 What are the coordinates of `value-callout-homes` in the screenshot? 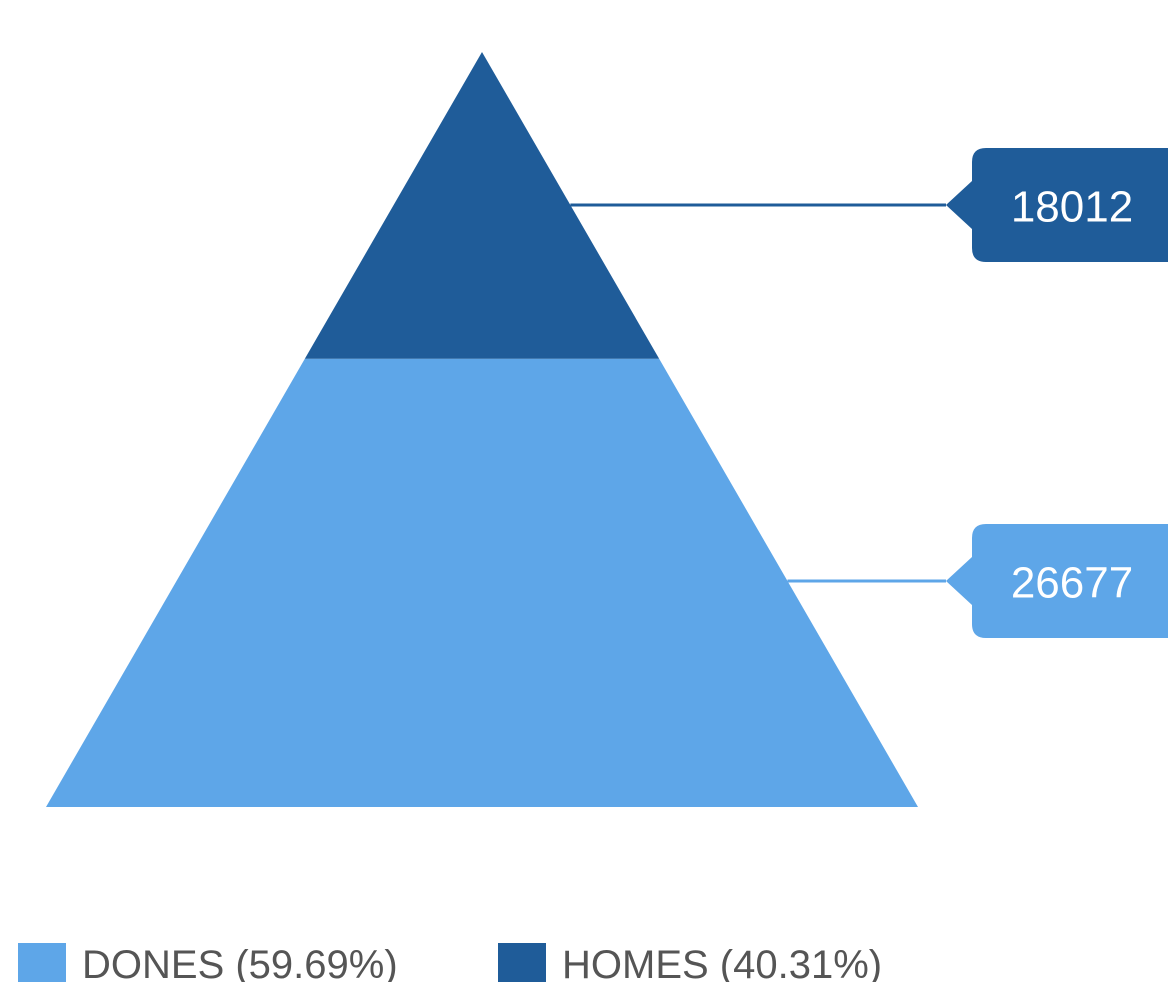 It's located at (1057, 205).